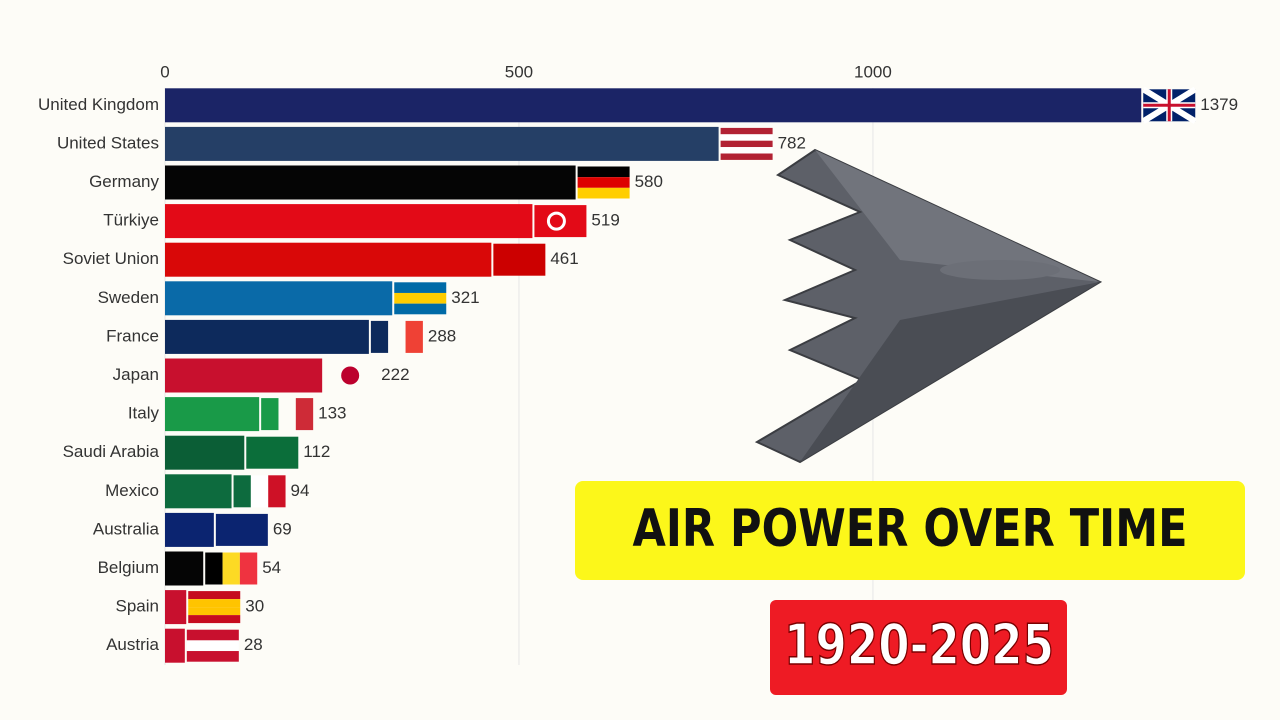  I want to click on category-label: Belgium, so click(128, 567).